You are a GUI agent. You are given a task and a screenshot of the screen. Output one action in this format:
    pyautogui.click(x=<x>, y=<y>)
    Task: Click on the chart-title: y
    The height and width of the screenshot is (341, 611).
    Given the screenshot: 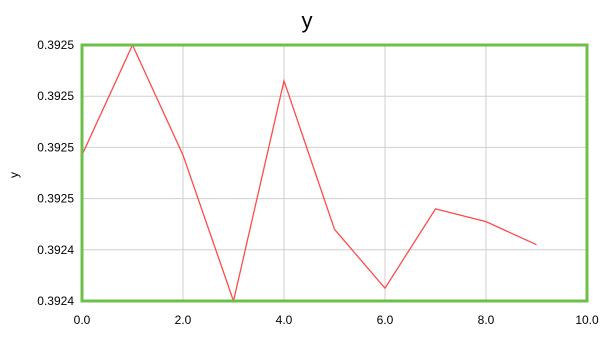 What is the action you would take?
    pyautogui.click(x=307, y=20)
    